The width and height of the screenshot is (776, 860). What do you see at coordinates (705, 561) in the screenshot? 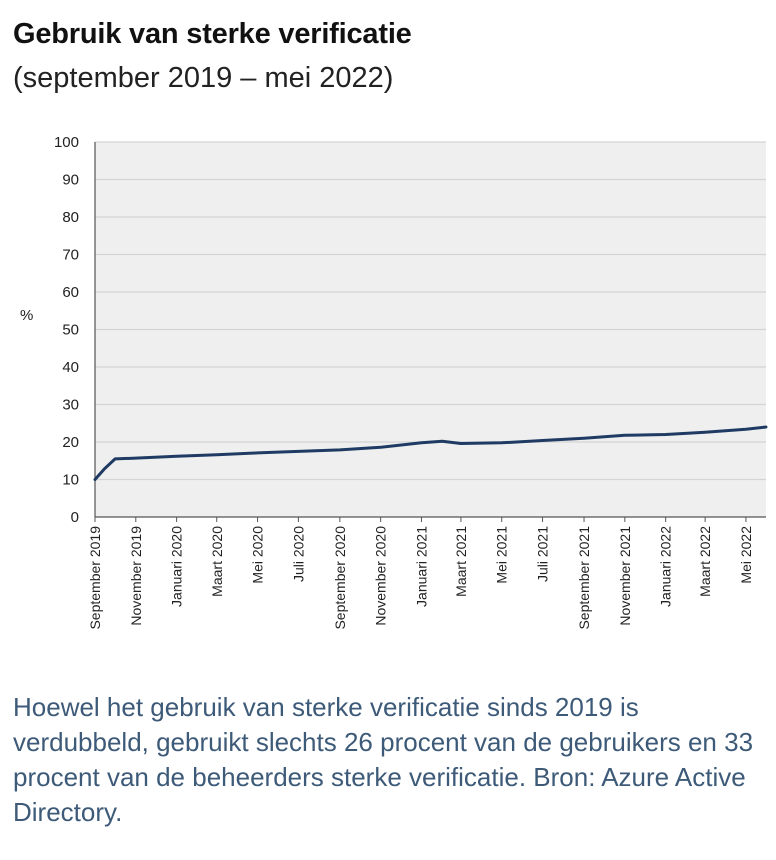
I see `x-tick-label: Maart 2022` at bounding box center [705, 561].